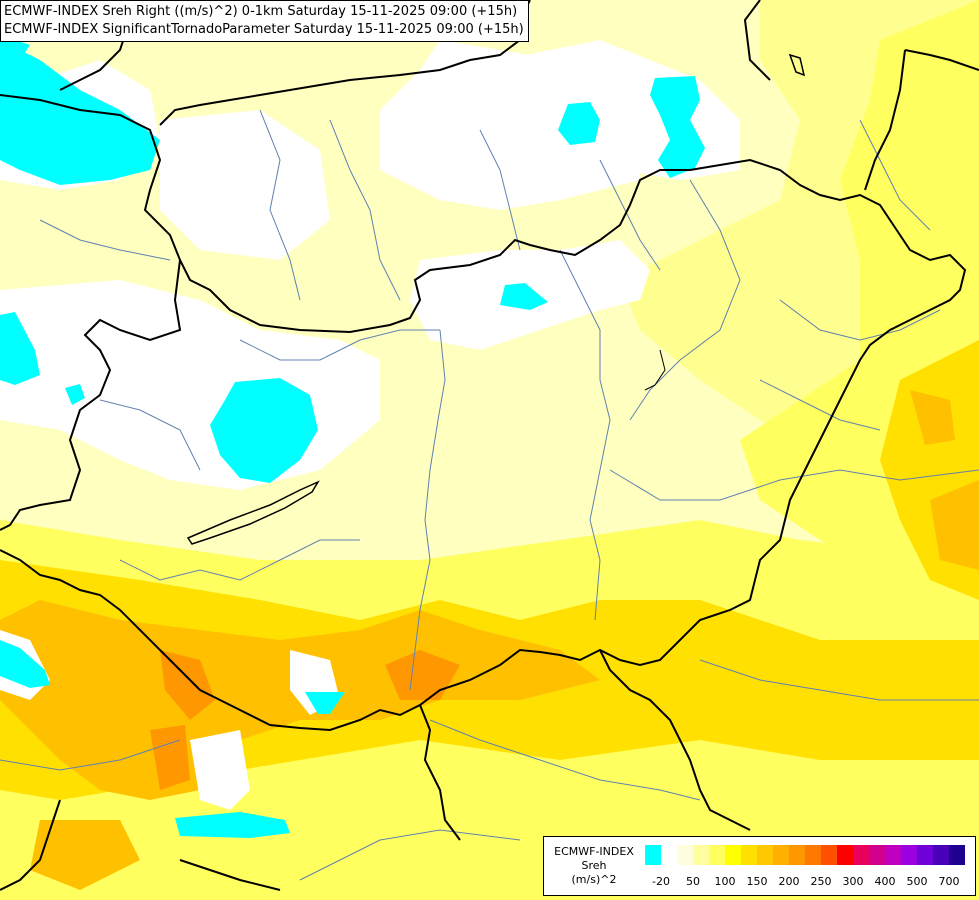  I want to click on field-cyan-n1, so click(579, 123).